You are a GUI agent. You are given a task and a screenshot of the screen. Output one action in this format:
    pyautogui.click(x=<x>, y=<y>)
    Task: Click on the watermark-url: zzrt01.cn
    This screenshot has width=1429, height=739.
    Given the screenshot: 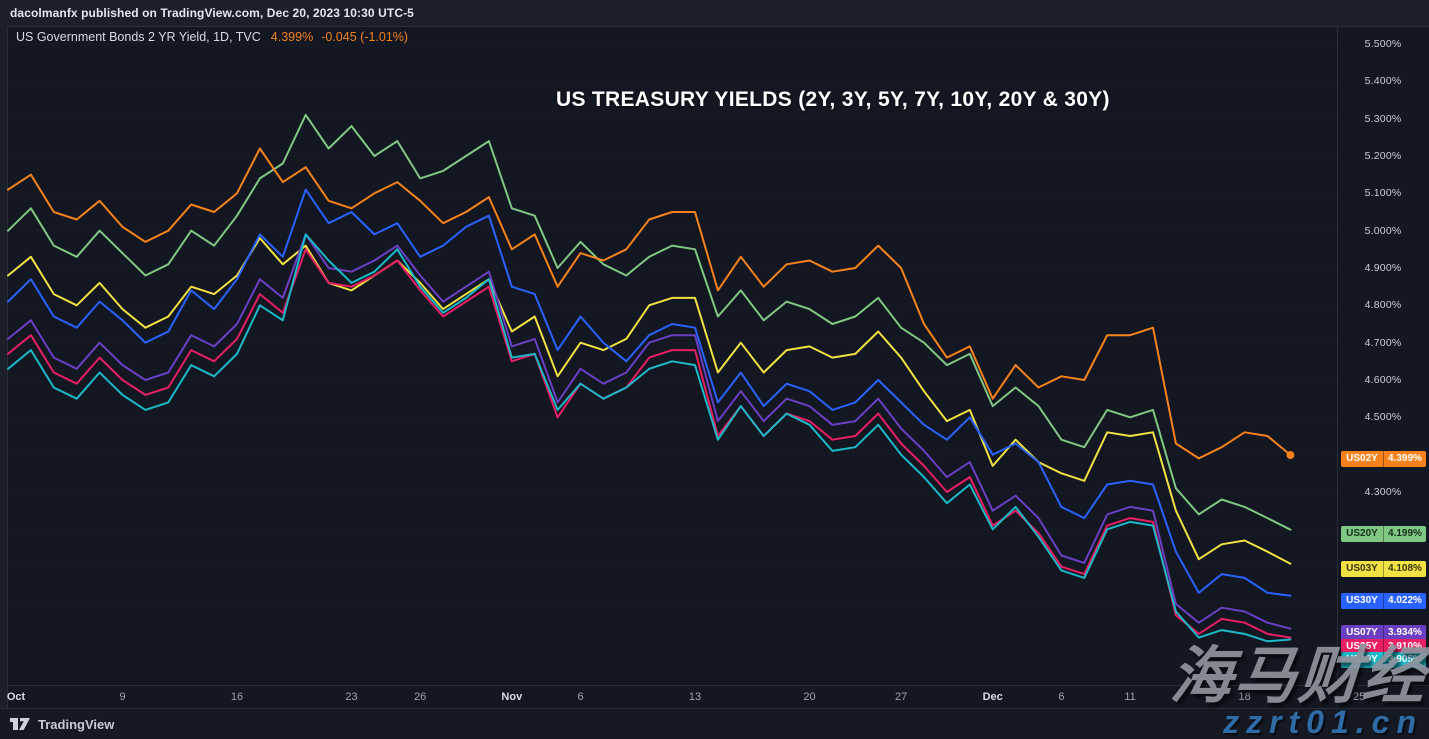 What is the action you would take?
    pyautogui.click(x=1323, y=721)
    